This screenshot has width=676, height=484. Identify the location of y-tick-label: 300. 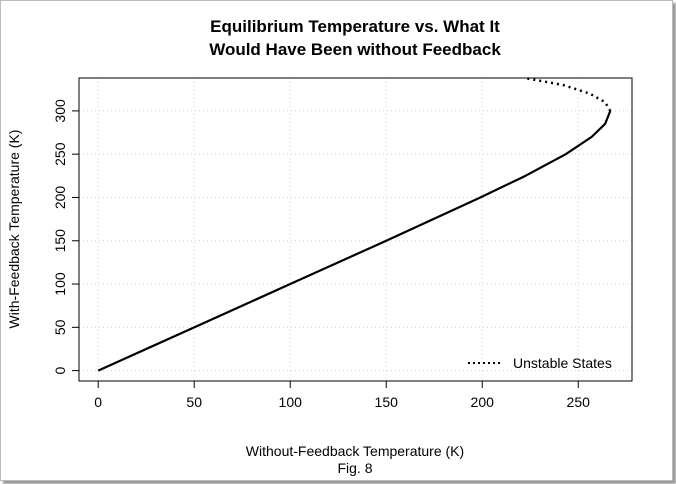
(60, 111).